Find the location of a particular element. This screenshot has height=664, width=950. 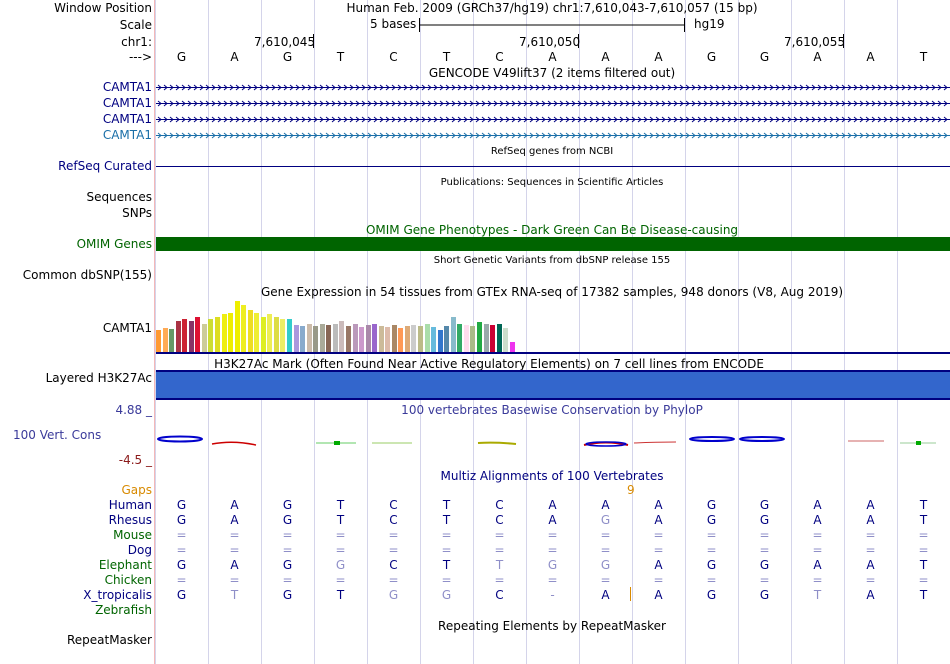

reference-base: T is located at coordinates (446, 57).